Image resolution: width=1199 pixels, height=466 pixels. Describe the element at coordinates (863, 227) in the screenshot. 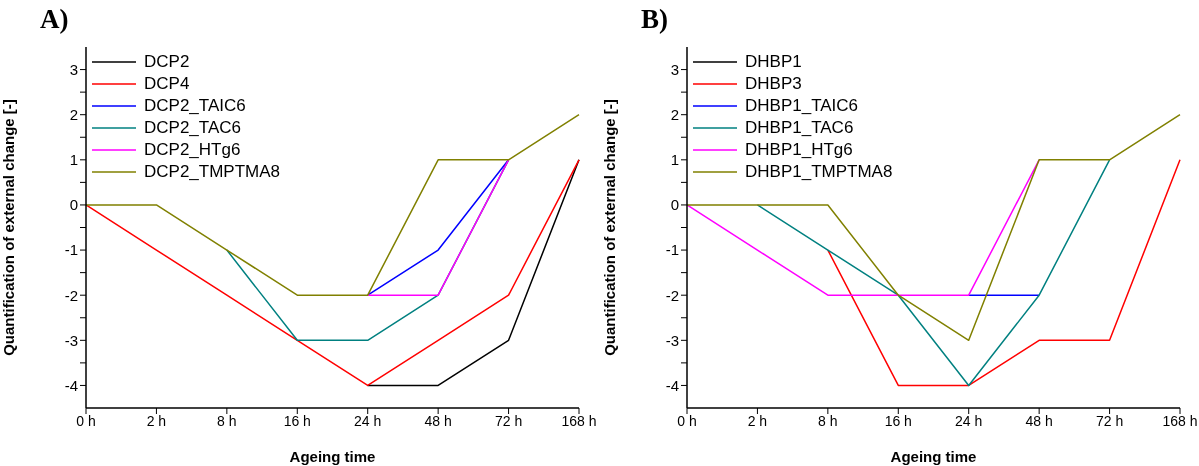

I see `line-series` at that location.